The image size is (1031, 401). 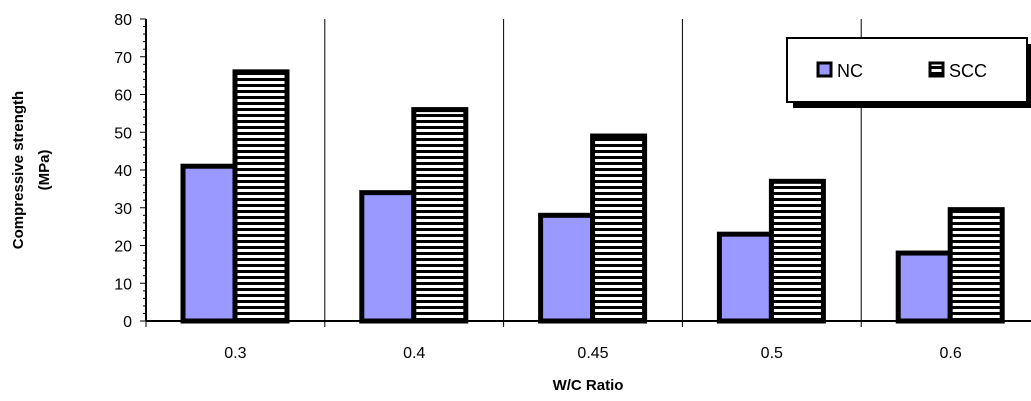 I want to click on y-tick-label: 70, so click(x=123, y=58).